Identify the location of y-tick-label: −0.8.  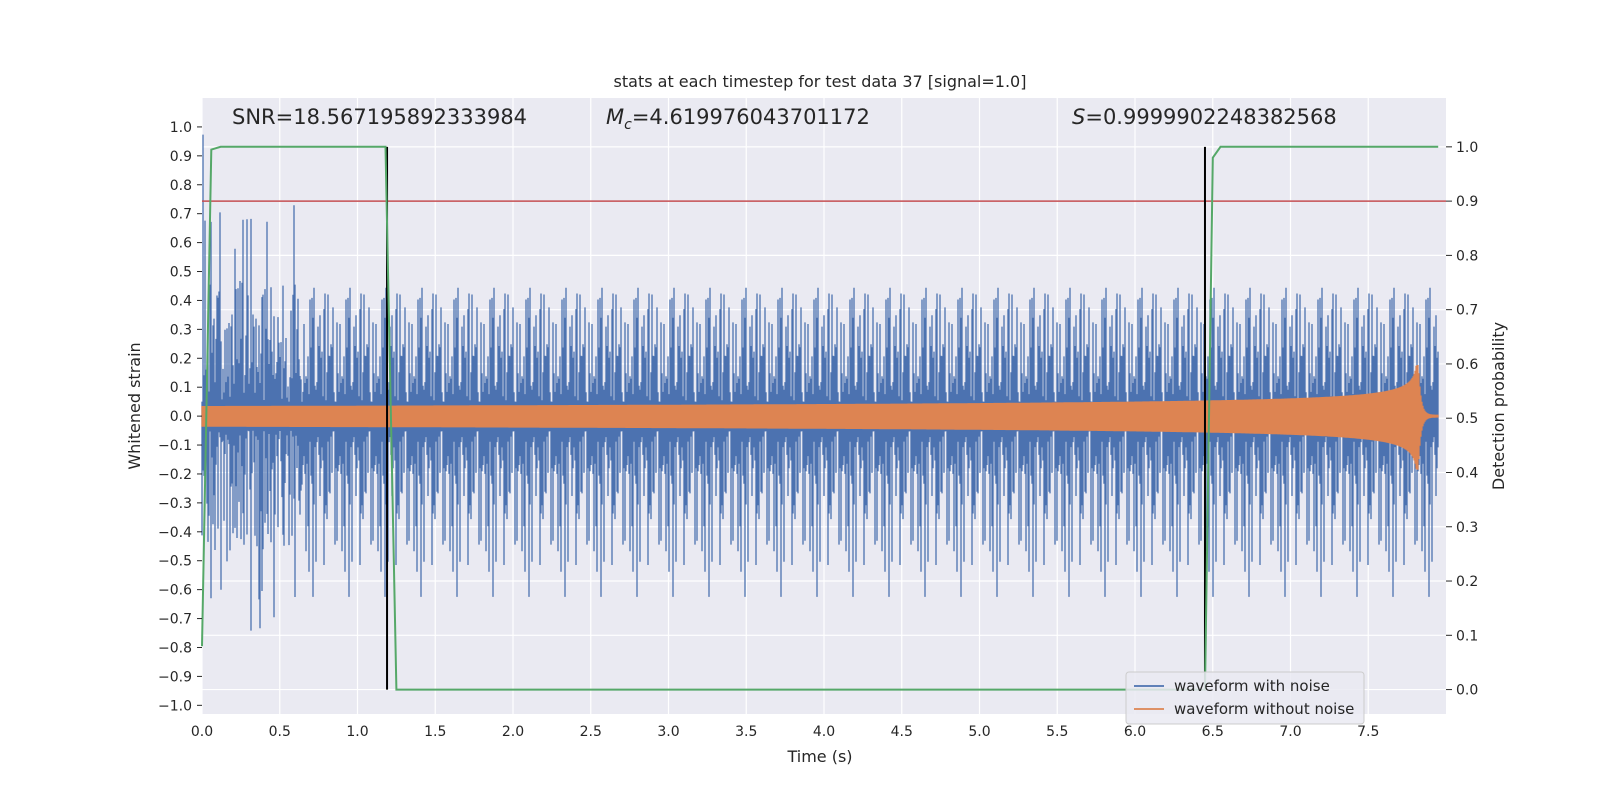
(175, 648).